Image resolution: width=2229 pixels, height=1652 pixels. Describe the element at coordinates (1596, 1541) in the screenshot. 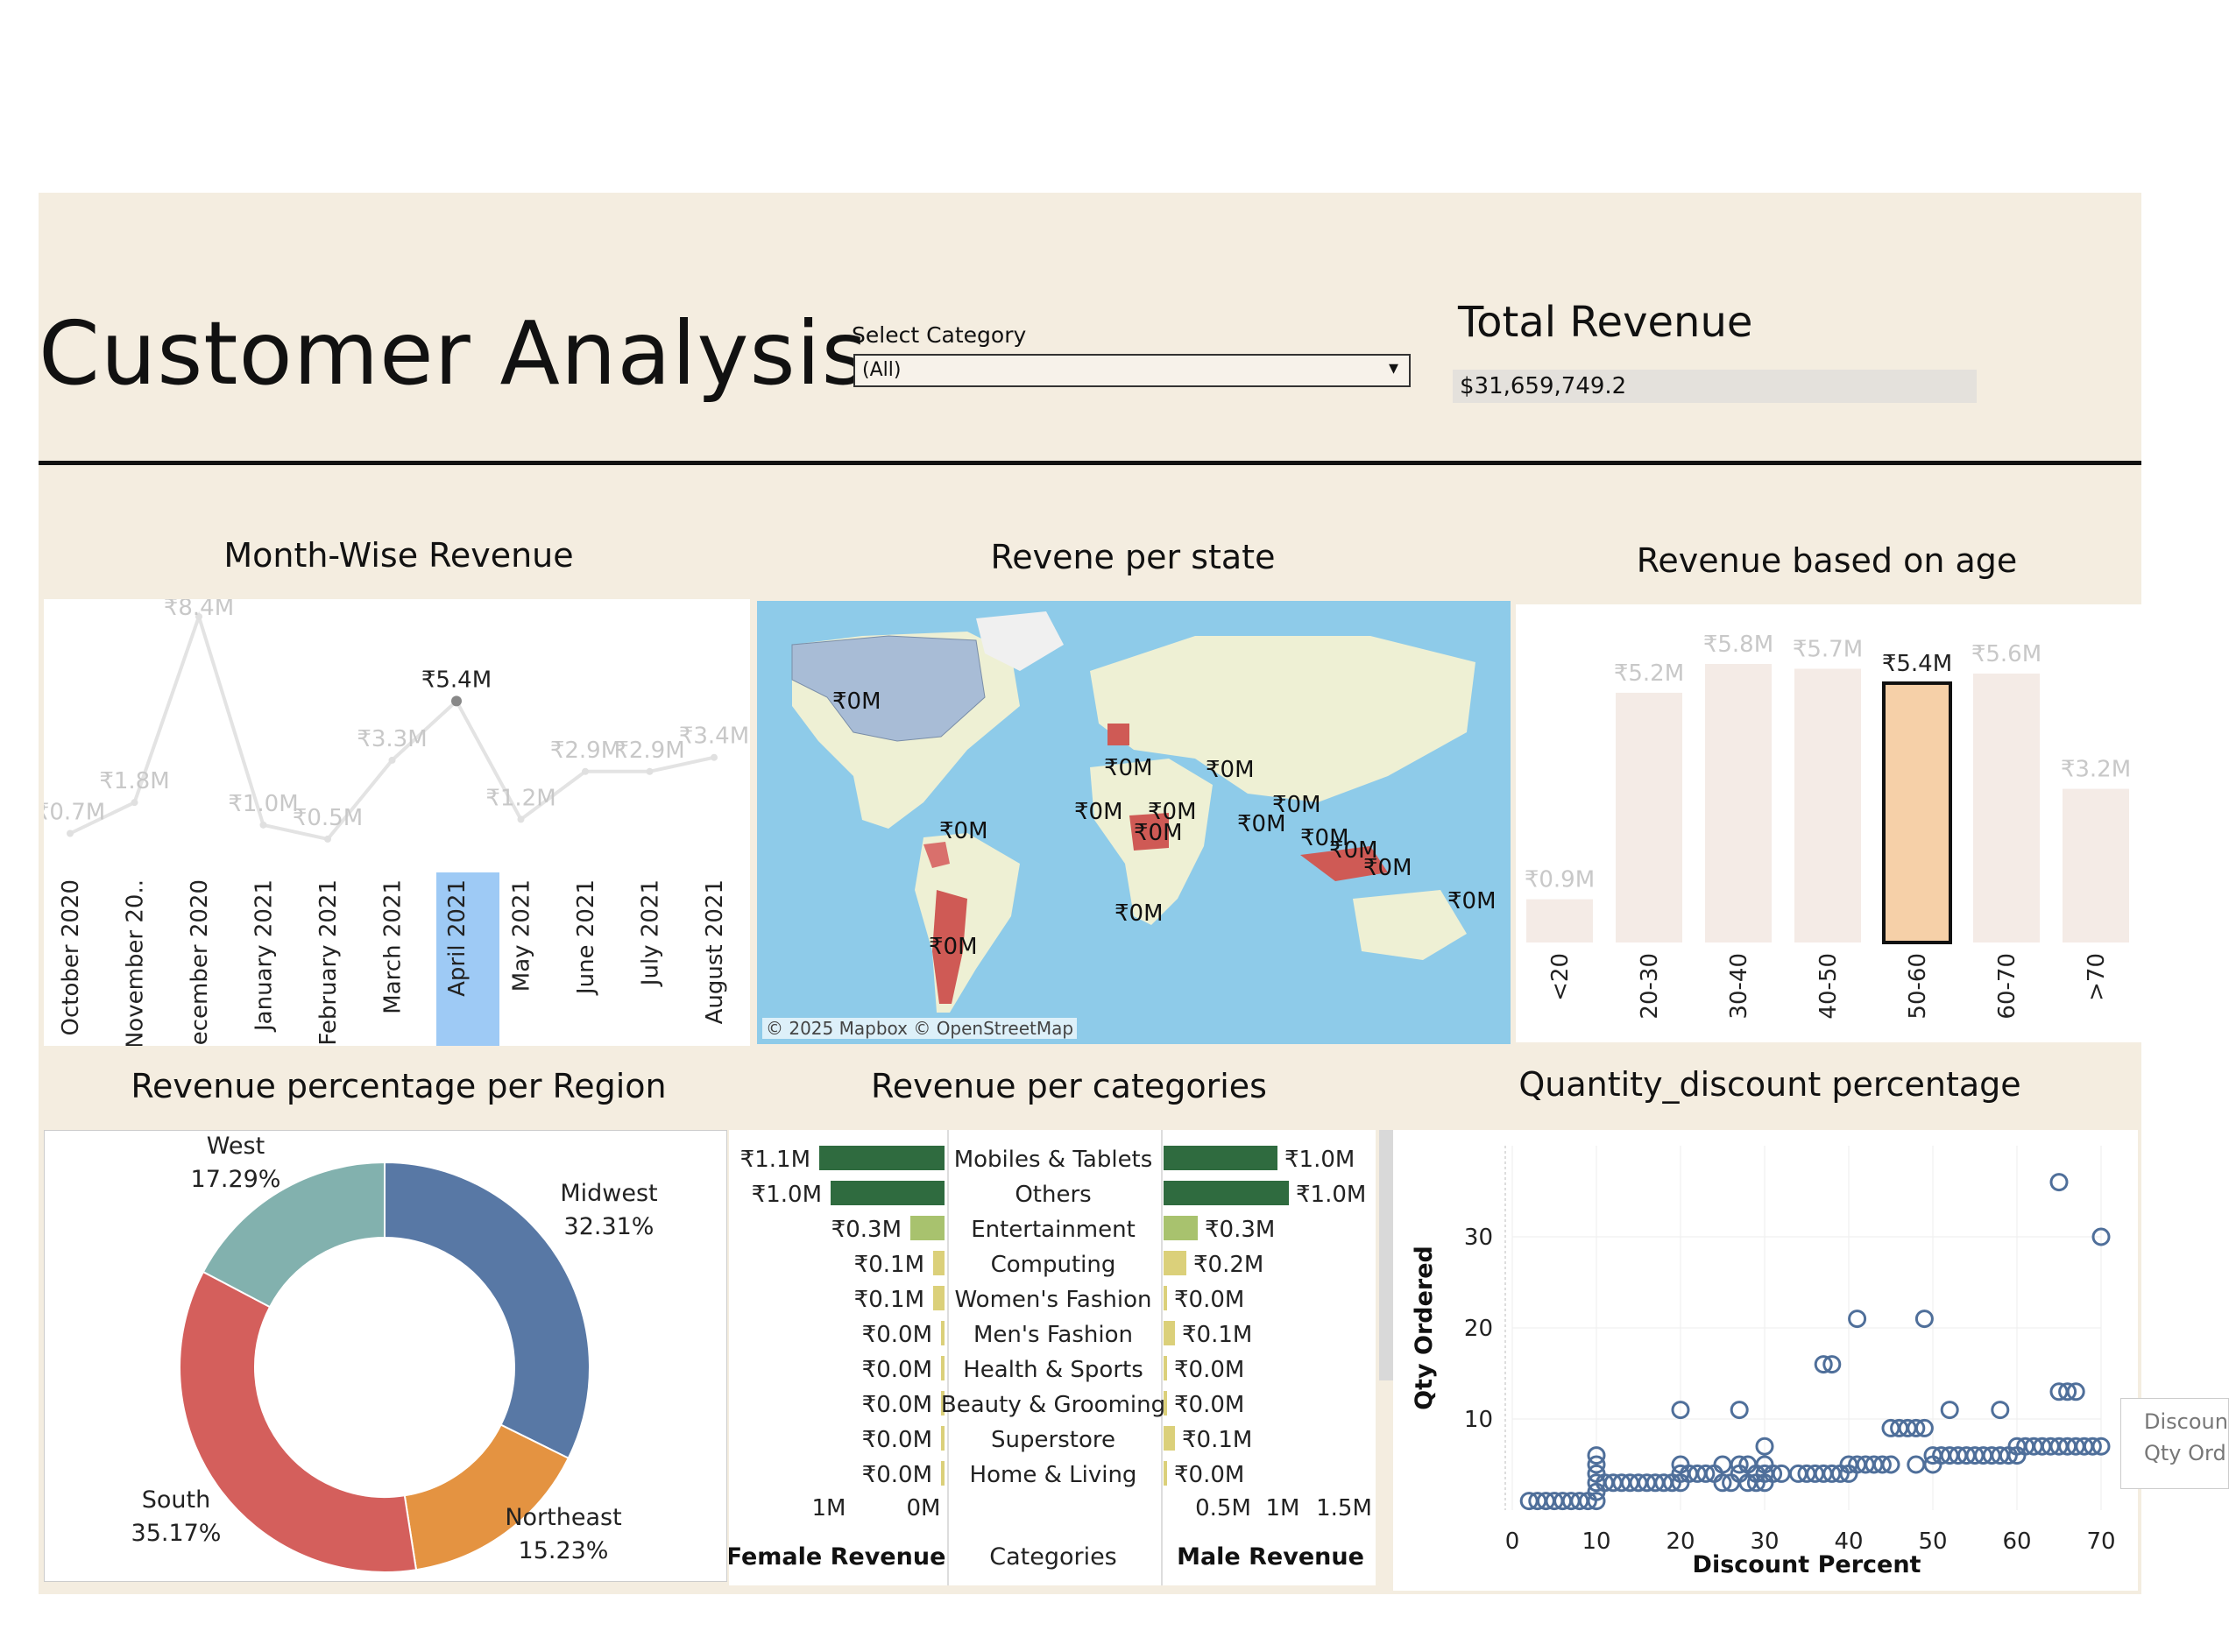

I see `x-tick-label: 10` at that location.